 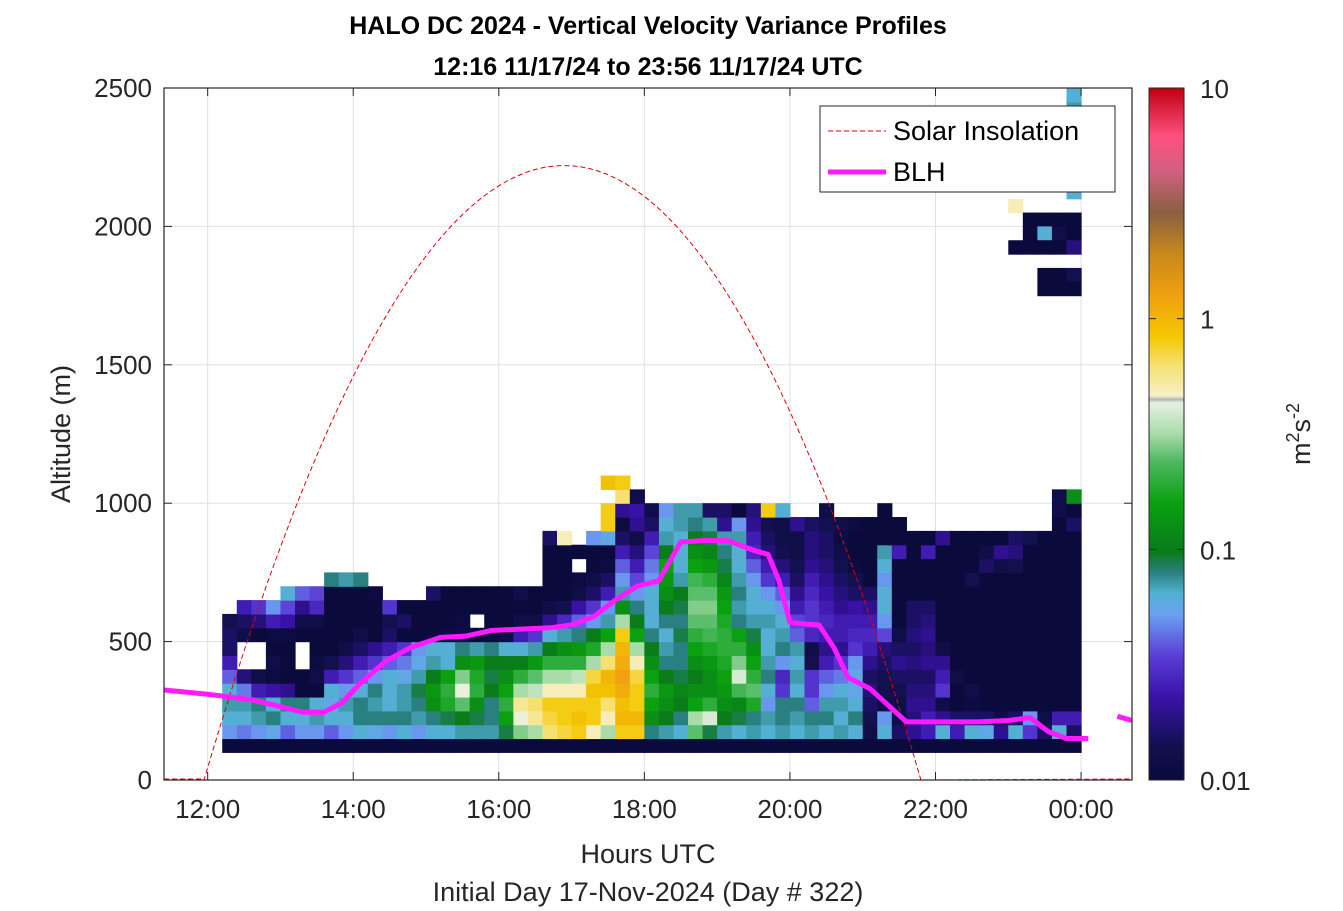 What do you see at coordinates (123, 365) in the screenshot?
I see `y-tick-label: 1500` at bounding box center [123, 365].